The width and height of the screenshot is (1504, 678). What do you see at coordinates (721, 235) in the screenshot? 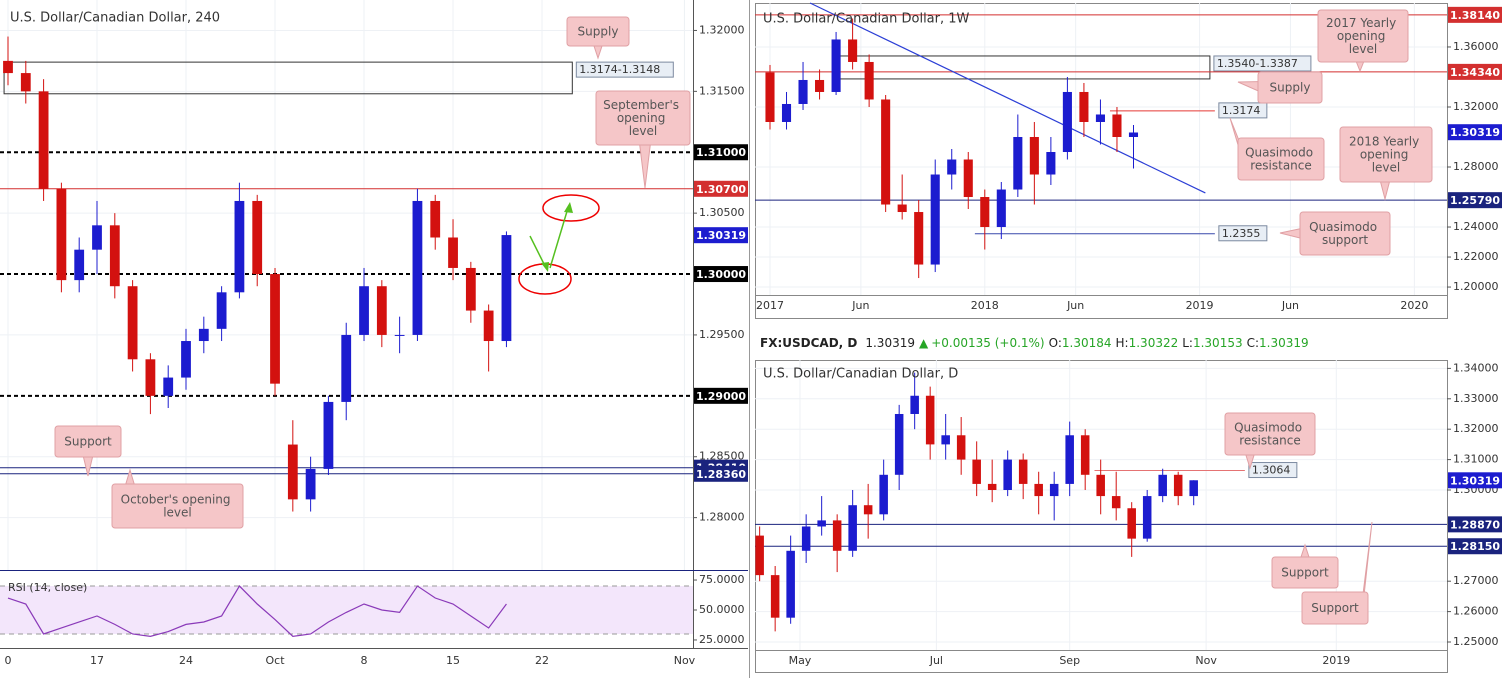
I see `price-label: 1.30319` at bounding box center [721, 235].